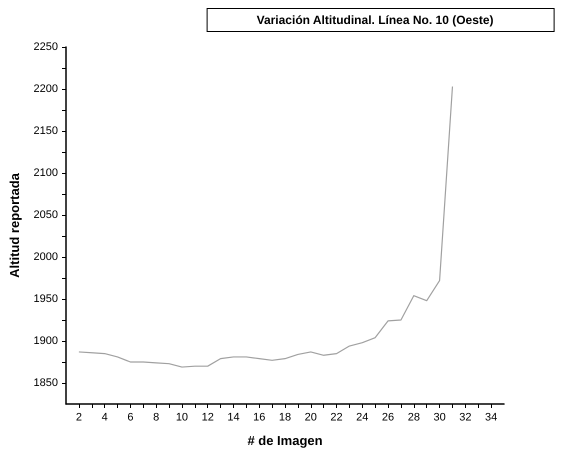 The width and height of the screenshot is (574, 459). What do you see at coordinates (414, 418) in the screenshot?
I see `x-tick-label: 28` at bounding box center [414, 418].